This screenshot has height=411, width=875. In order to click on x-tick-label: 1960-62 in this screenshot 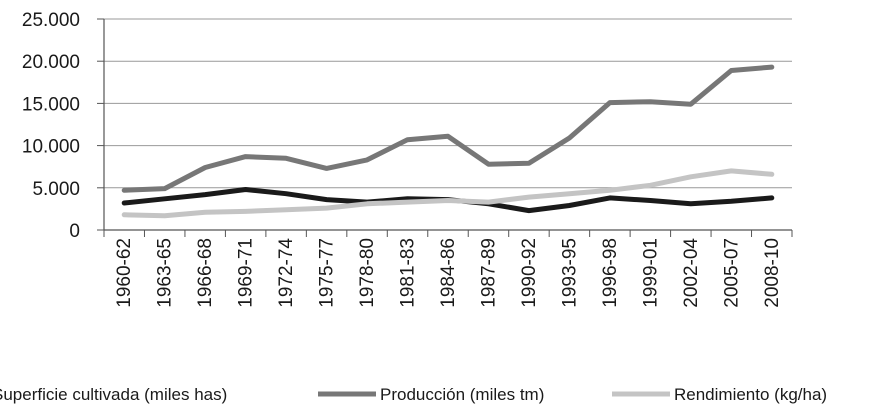, I will do `click(124, 273)`.